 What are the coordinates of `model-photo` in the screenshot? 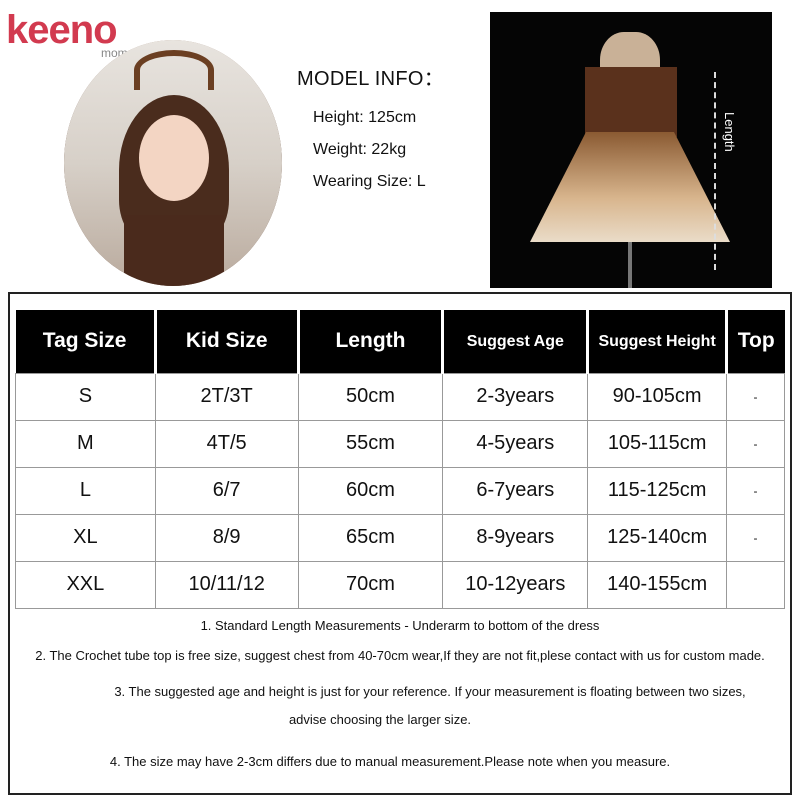 It's located at (173, 163).